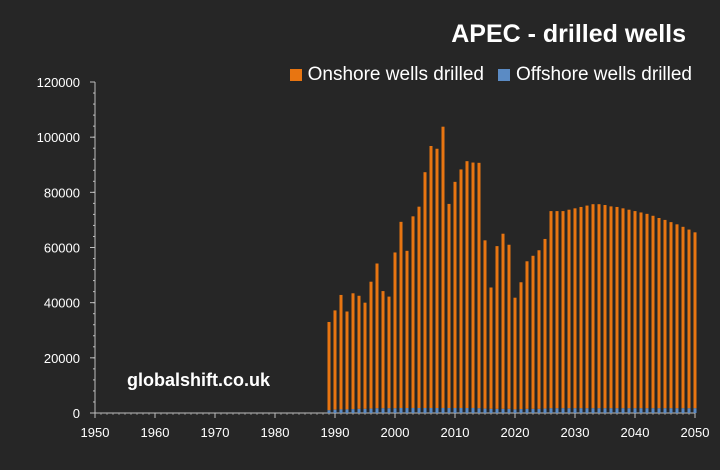  What do you see at coordinates (62, 303) in the screenshot?
I see `y-tick-label: 40000` at bounding box center [62, 303].